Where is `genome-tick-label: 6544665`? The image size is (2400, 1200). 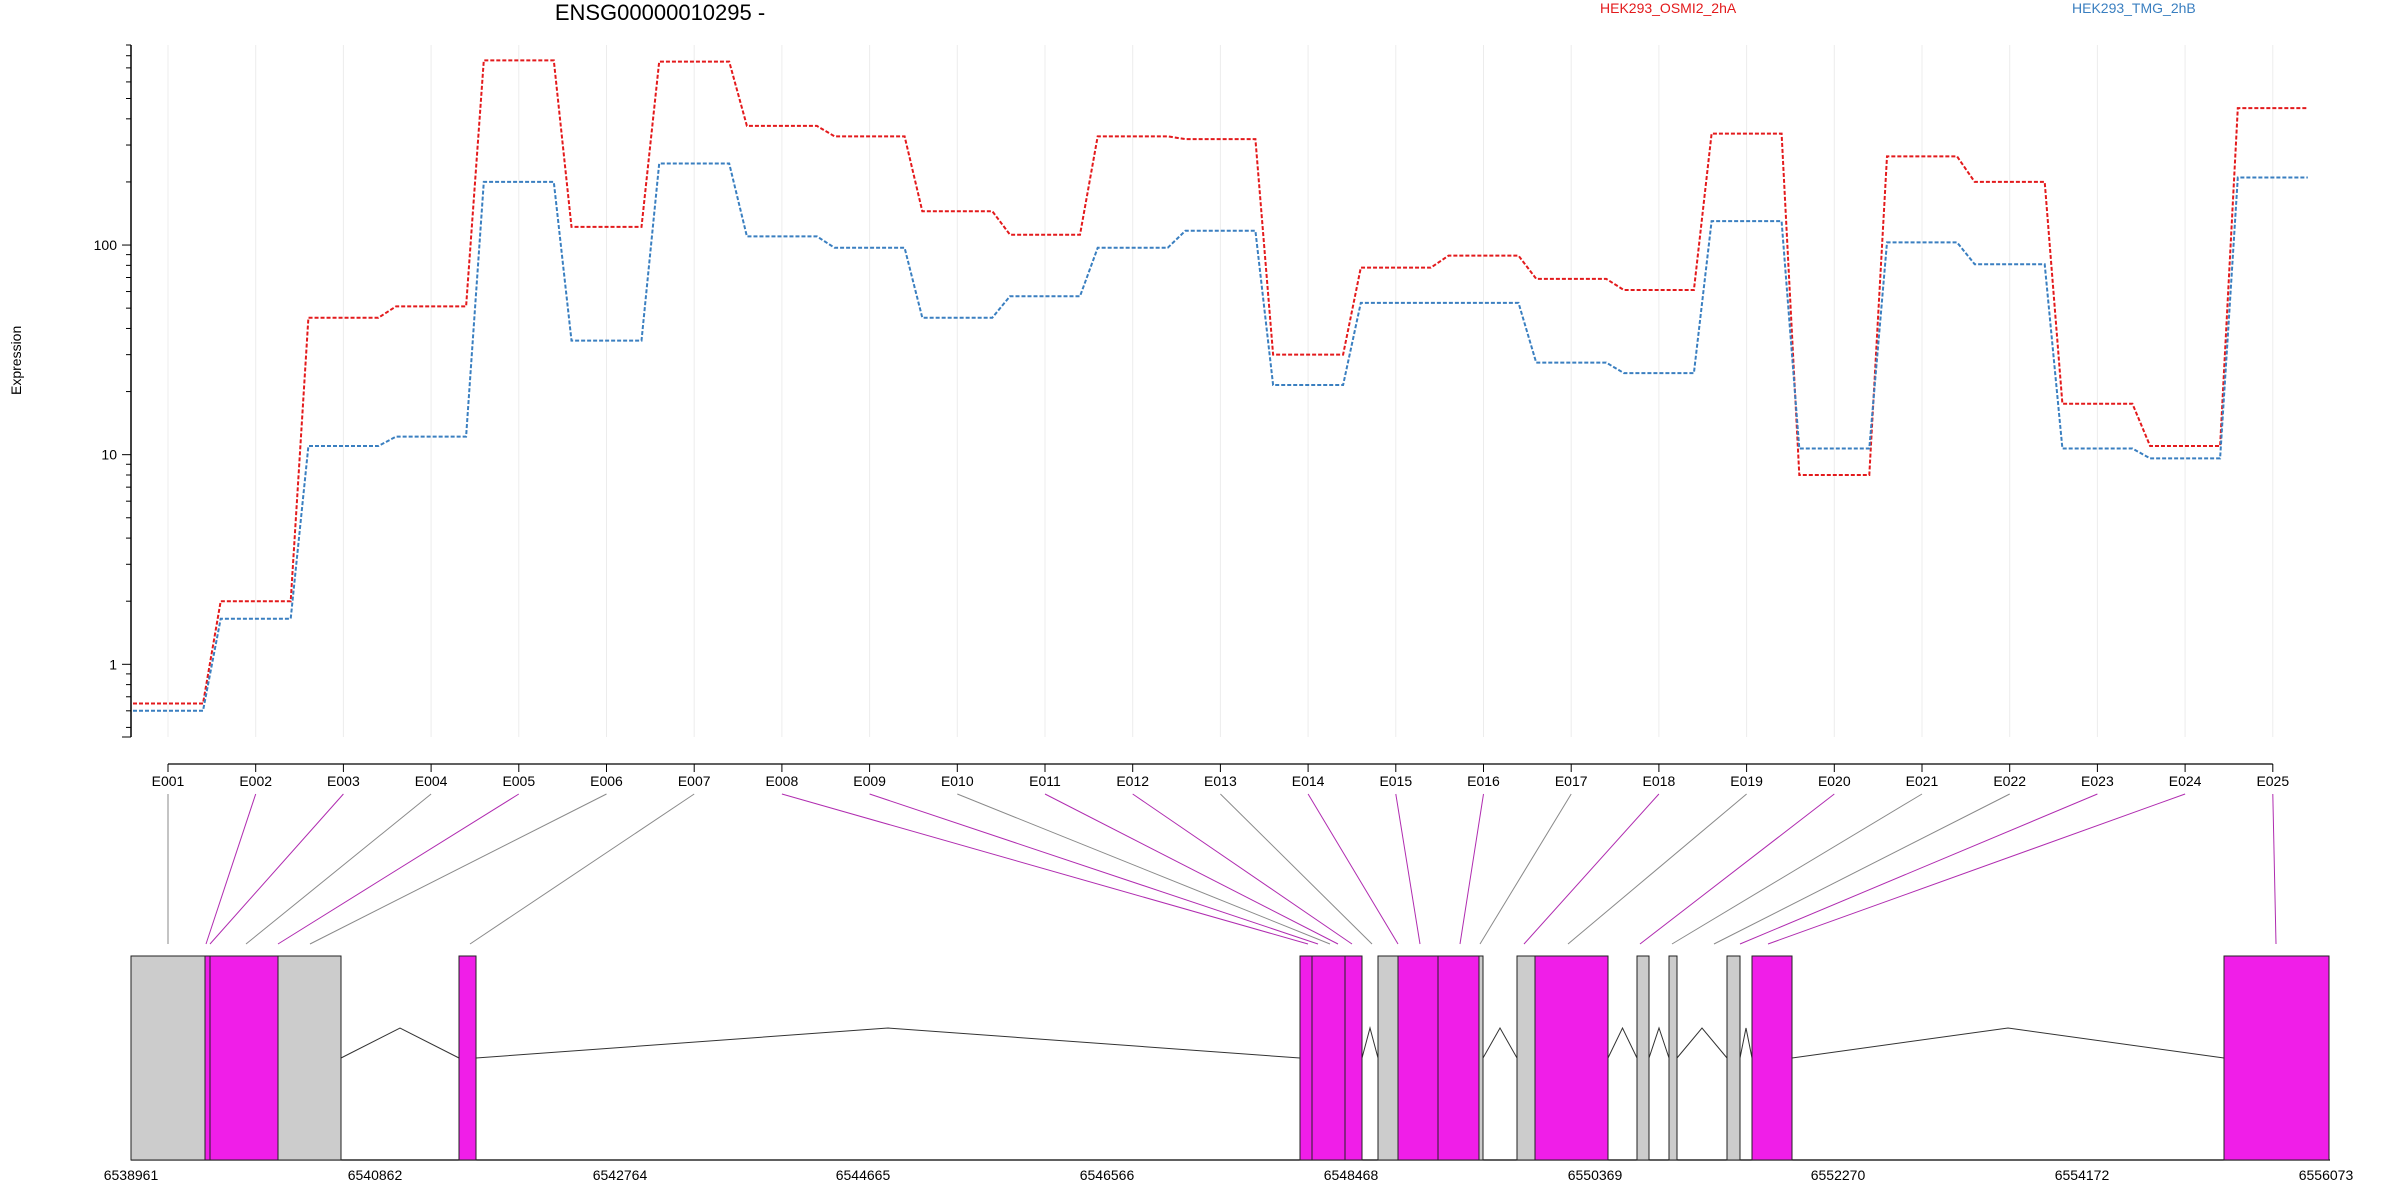
genome-tick-label: 6544665 is located at coordinates (863, 1175).